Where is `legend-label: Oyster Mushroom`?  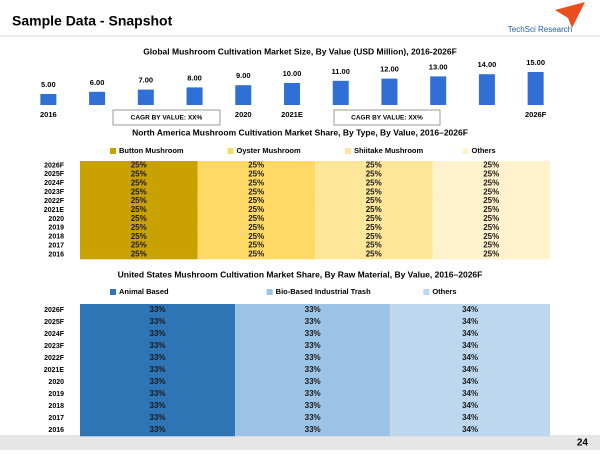
legend-label: Oyster Mushroom is located at coordinates (269, 150).